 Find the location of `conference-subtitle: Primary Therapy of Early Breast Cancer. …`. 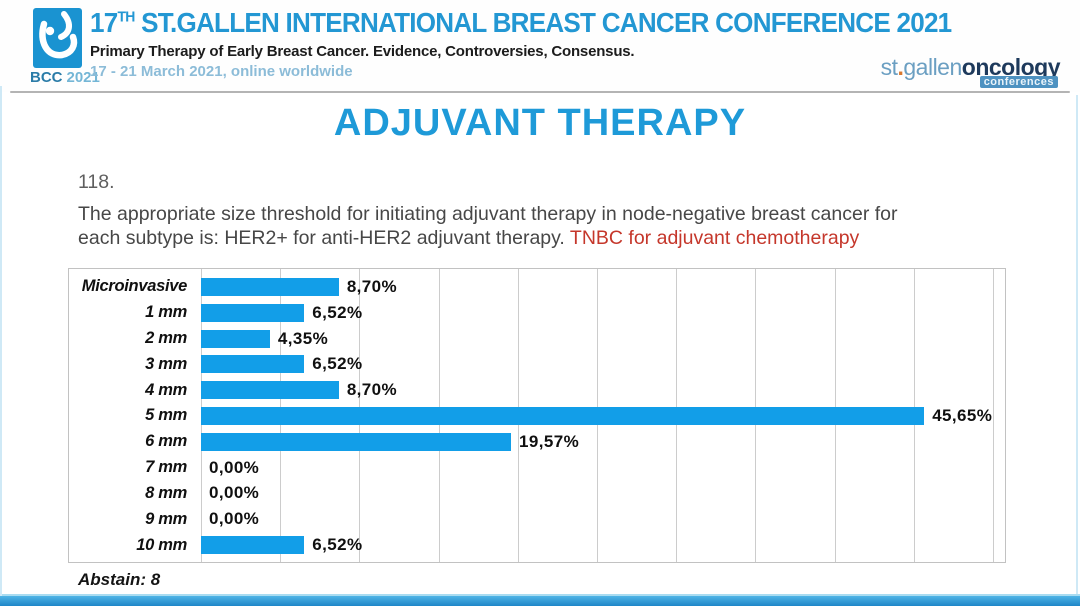

conference-subtitle: Primary Therapy of Early Breast Cancer. … is located at coordinates (362, 51).